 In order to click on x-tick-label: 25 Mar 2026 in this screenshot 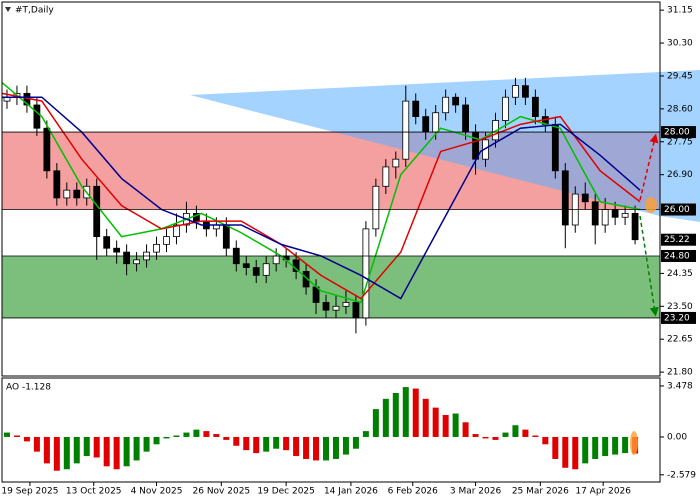, I will do `click(540, 492)`.